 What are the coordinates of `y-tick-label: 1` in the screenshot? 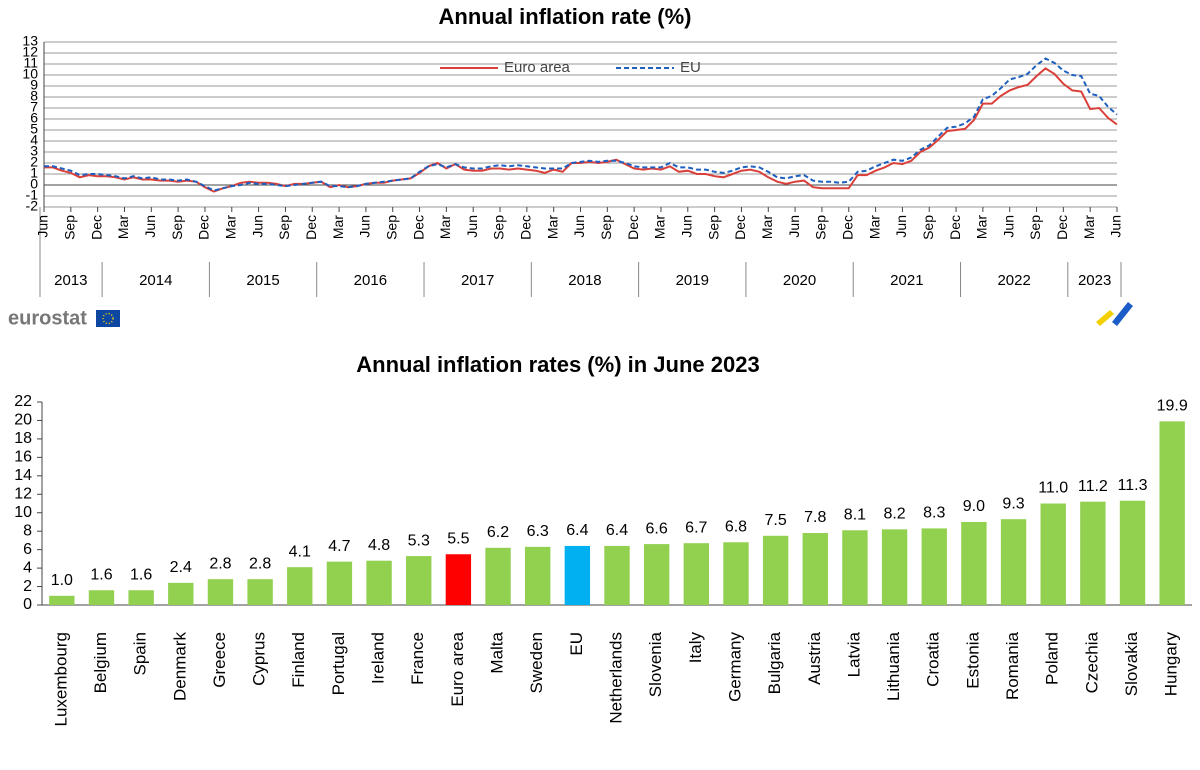 It's located at (34, 173).